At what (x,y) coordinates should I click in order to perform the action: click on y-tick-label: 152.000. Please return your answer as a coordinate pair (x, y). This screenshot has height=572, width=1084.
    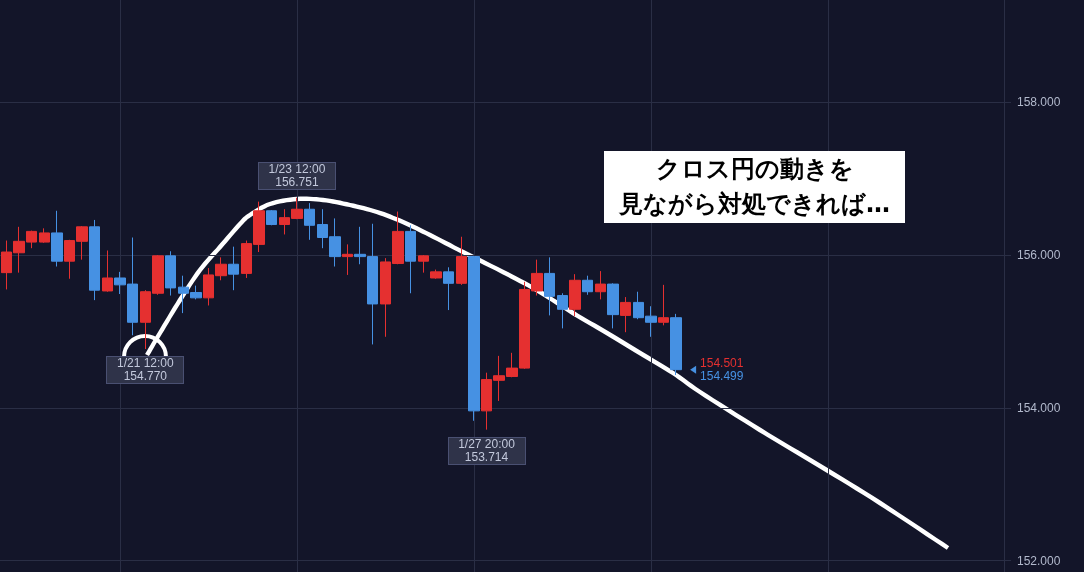
    Looking at the image, I should click on (1039, 560).